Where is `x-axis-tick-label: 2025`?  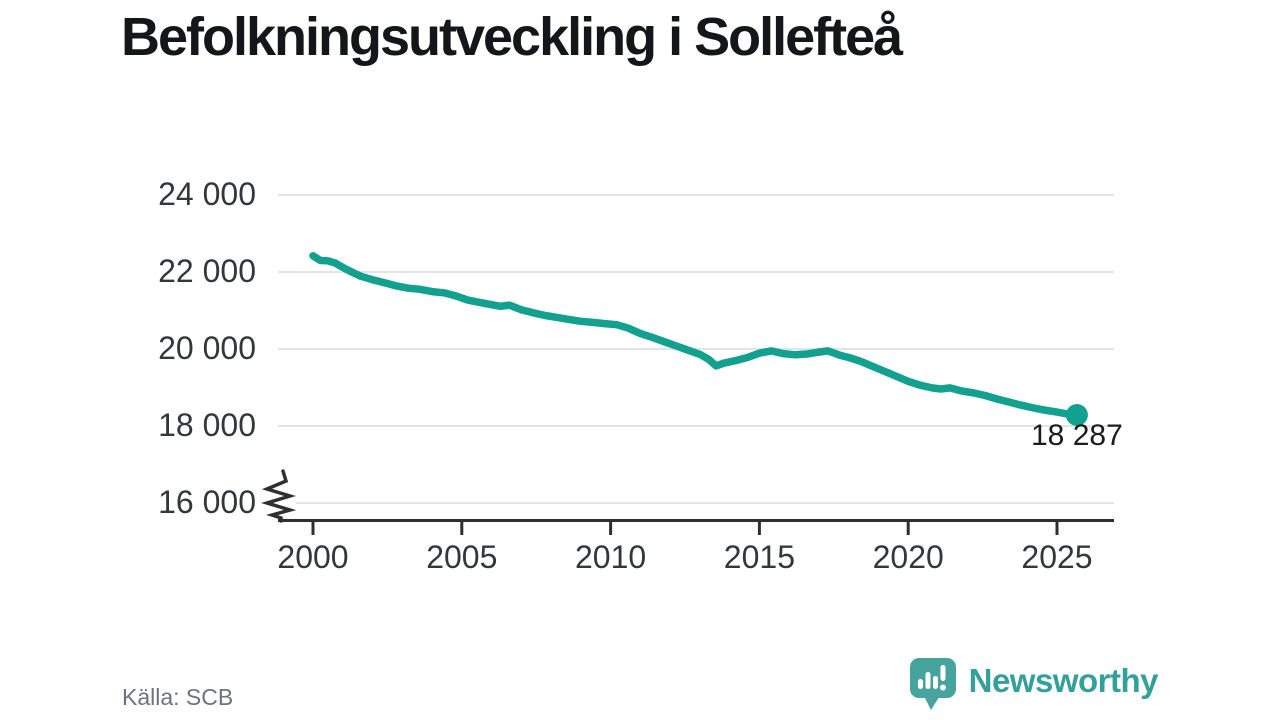
x-axis-tick-label: 2025 is located at coordinates (1057, 557).